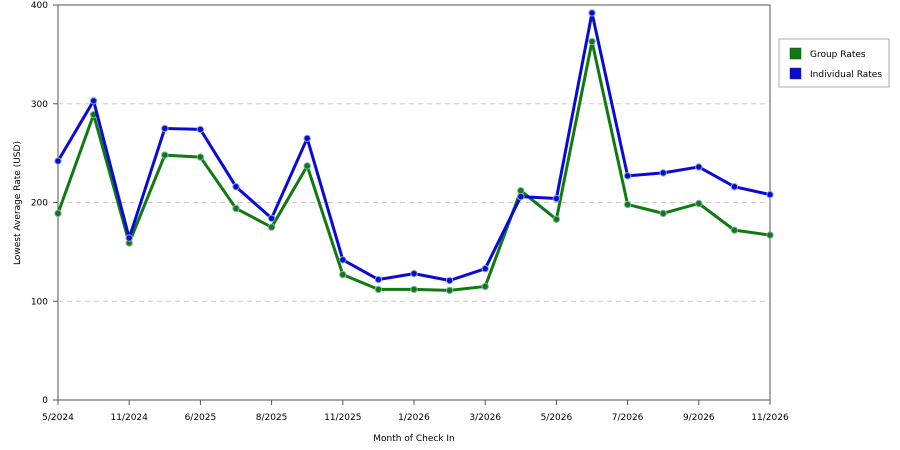 This screenshot has height=450, width=900. Describe the element at coordinates (557, 418) in the screenshot. I see `x-tick-label: 5/2026` at that location.